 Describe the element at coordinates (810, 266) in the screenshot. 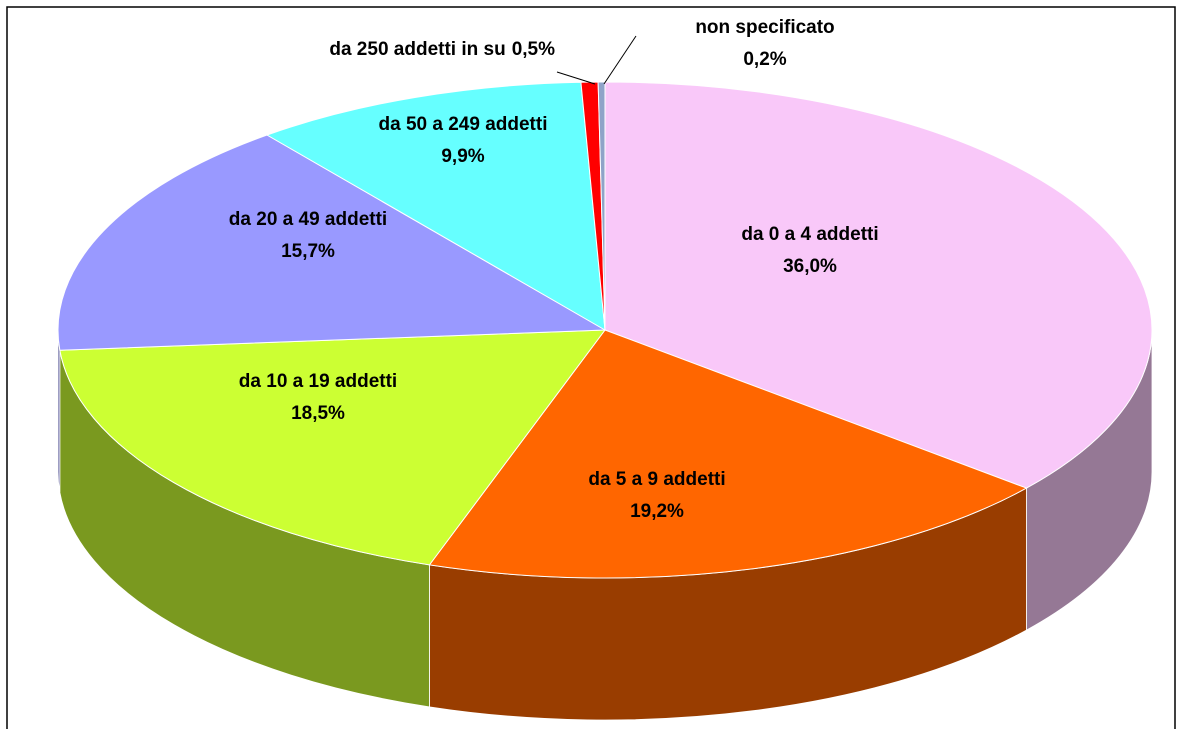

I see `slice-value-label: 36,0%` at that location.